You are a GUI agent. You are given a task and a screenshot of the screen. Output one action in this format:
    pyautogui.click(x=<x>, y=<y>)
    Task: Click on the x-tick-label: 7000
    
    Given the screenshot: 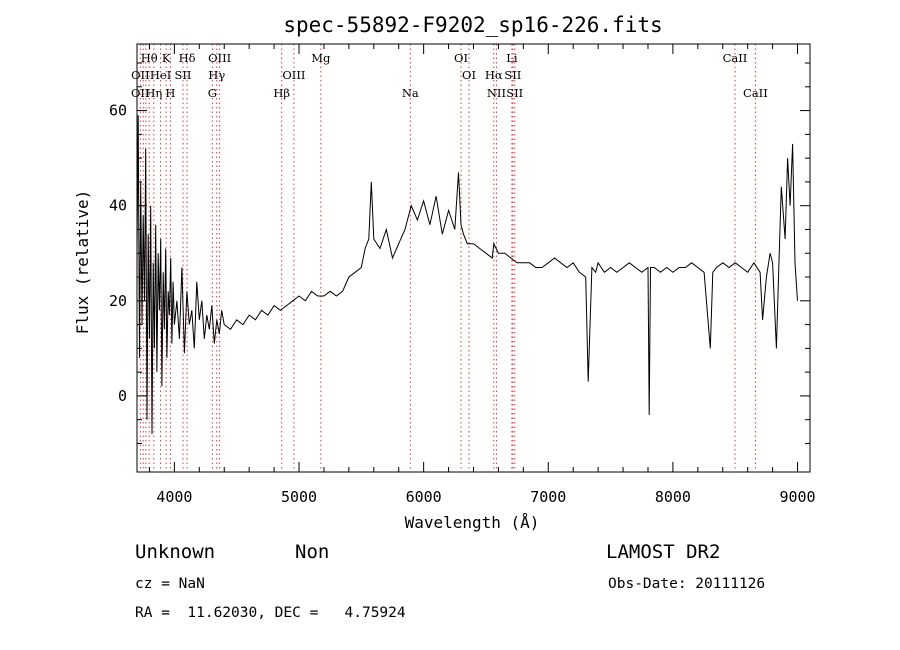 What is the action you would take?
    pyautogui.click(x=548, y=497)
    